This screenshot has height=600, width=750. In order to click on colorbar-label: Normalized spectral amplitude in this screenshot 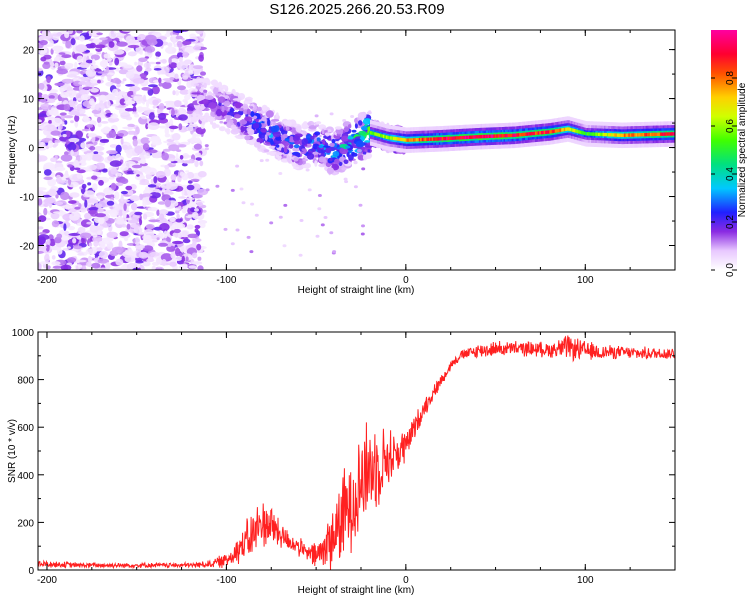, I will do `click(742, 149)`.